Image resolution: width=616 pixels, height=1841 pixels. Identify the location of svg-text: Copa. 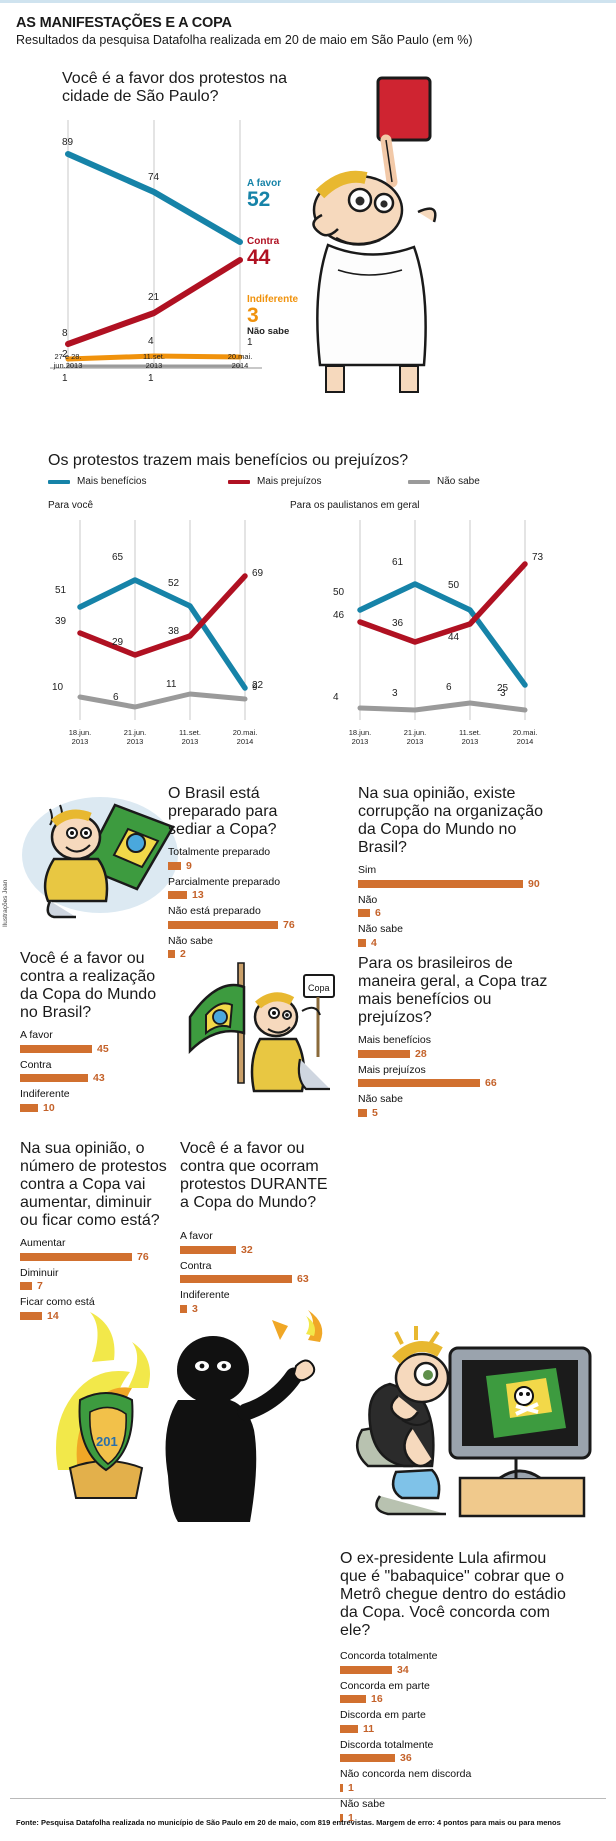
(319, 988).